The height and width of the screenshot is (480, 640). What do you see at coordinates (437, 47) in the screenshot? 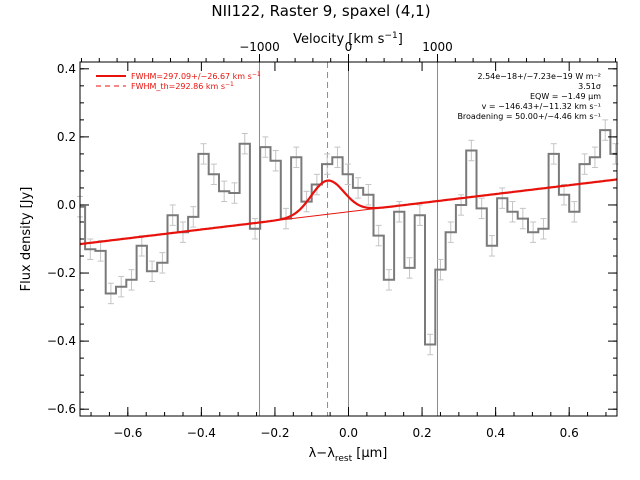
I see `top-tick-label: 1000` at bounding box center [437, 47].